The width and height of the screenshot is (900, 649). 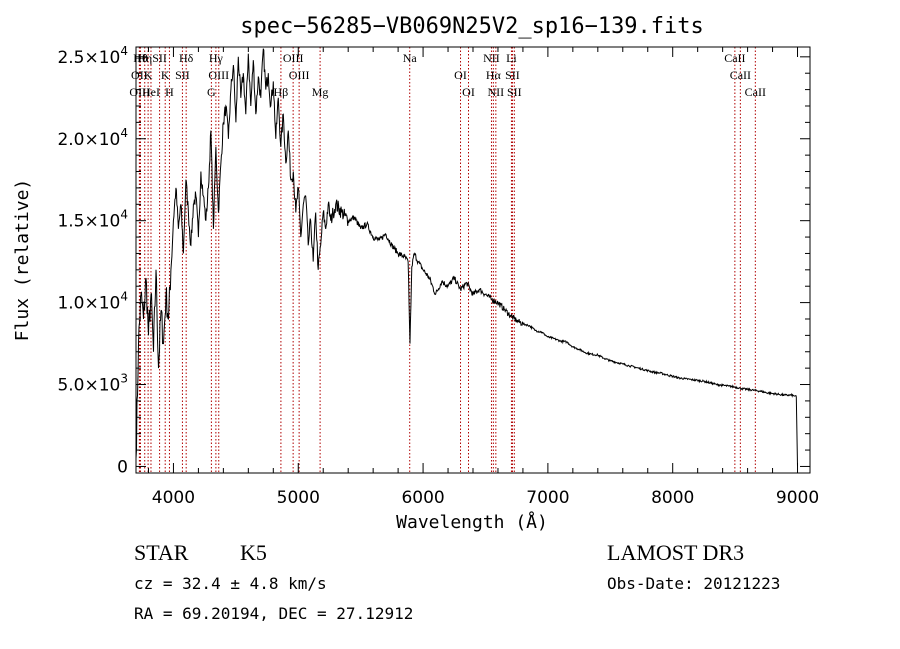 What do you see at coordinates (22, 260) in the screenshot?
I see `y-axis-label: Flux (relative)` at bounding box center [22, 260].